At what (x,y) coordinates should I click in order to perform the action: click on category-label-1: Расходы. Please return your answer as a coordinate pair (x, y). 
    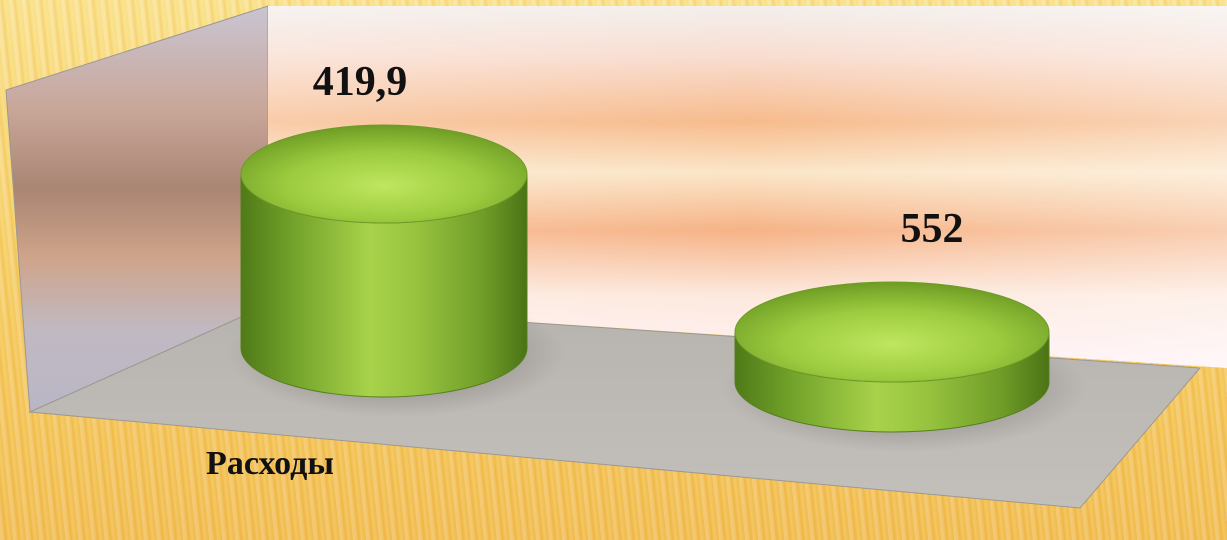
    Looking at the image, I should click on (270, 463).